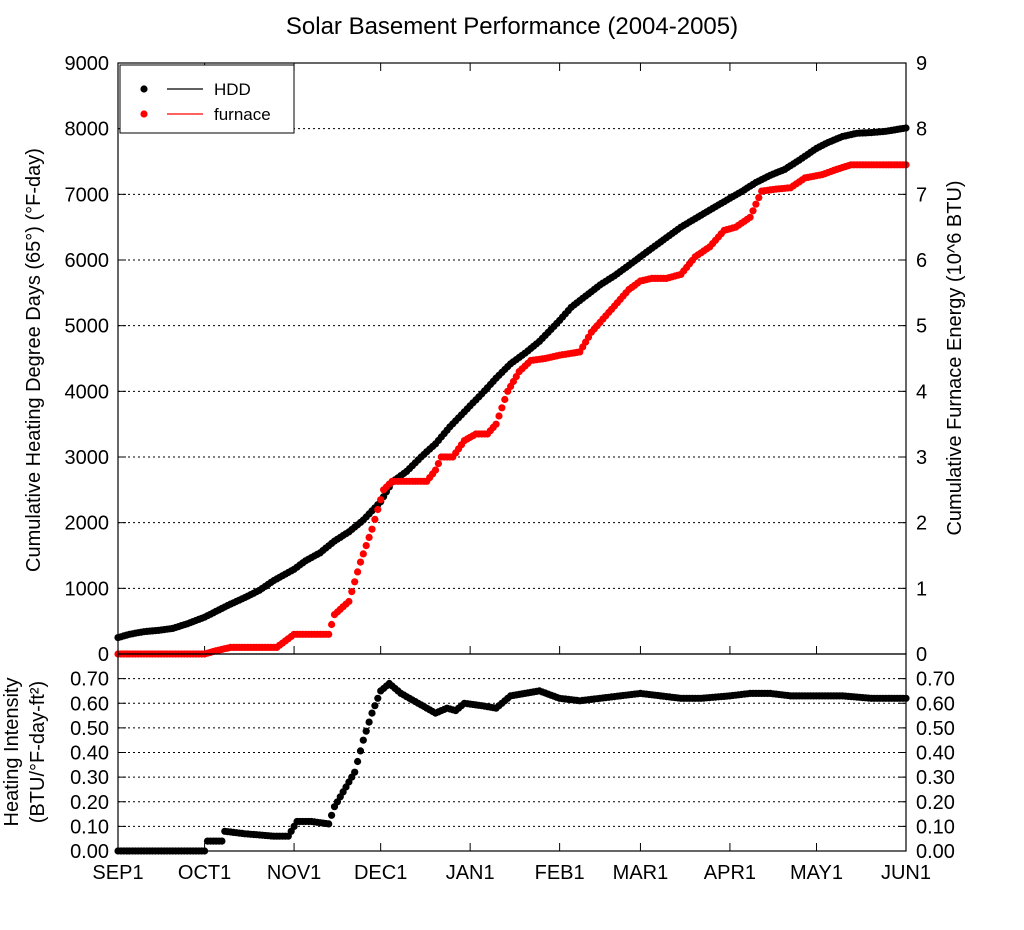  I want to click on y-axis-label-right: Cumulative Furnace Energy (10^6 BTU), so click(955, 357).